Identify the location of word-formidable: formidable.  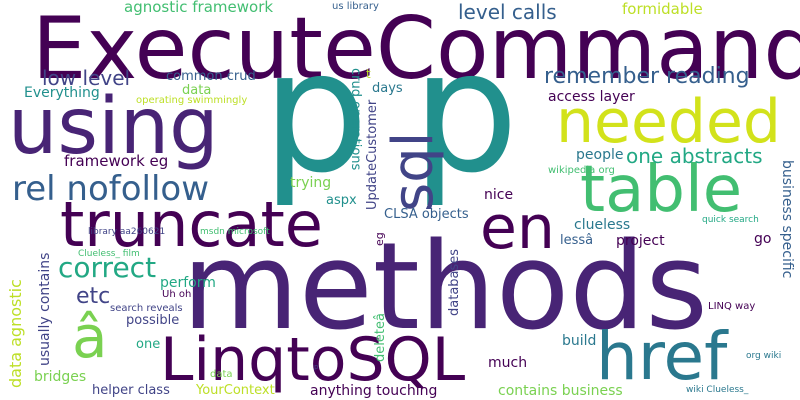
(662, 9).